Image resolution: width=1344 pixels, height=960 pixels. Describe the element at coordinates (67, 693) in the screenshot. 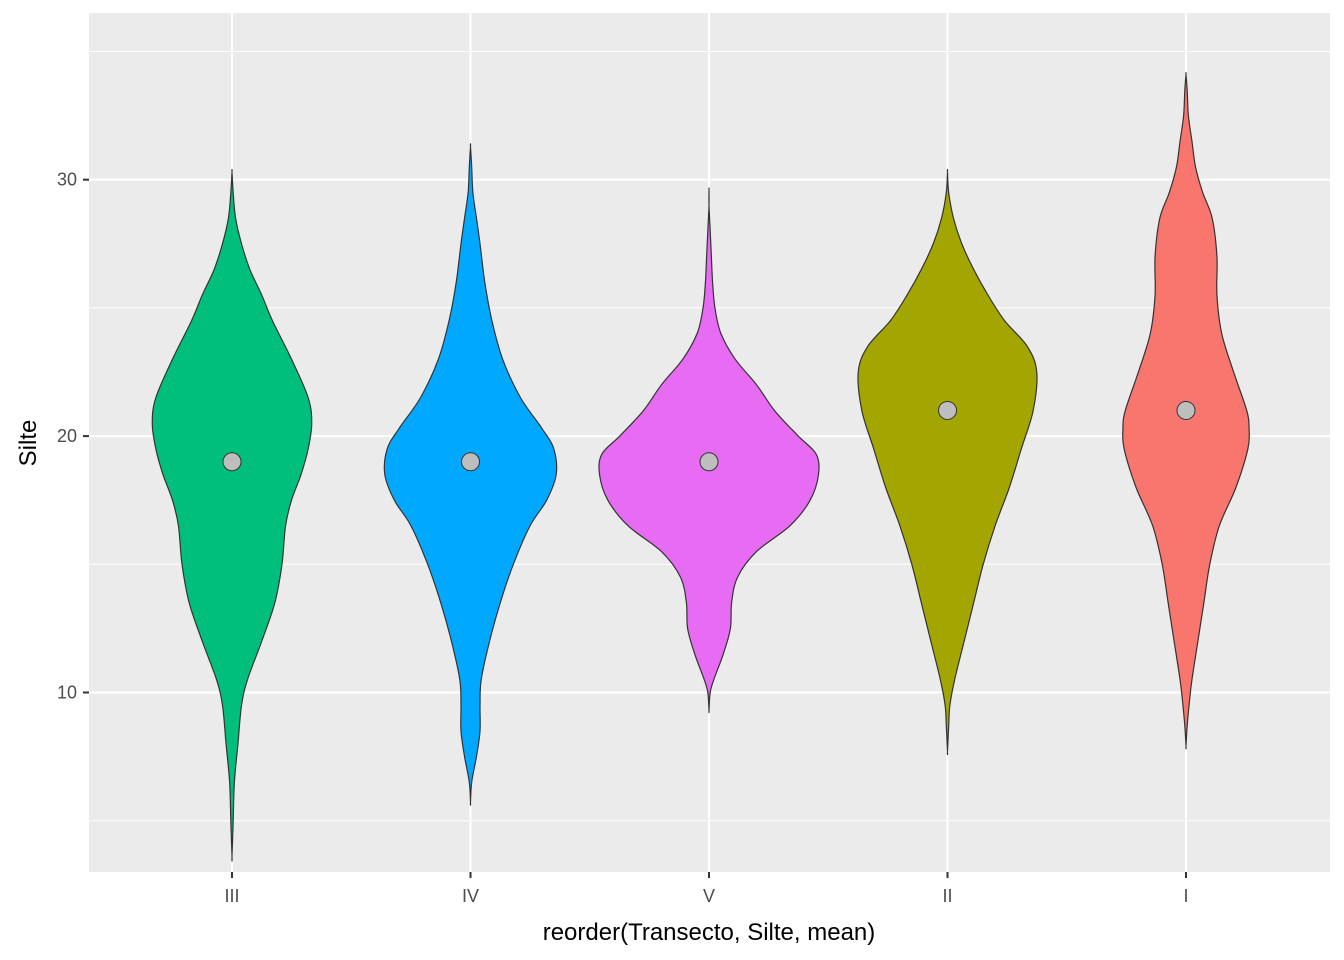

I see `y-tick-label: 10` at that location.